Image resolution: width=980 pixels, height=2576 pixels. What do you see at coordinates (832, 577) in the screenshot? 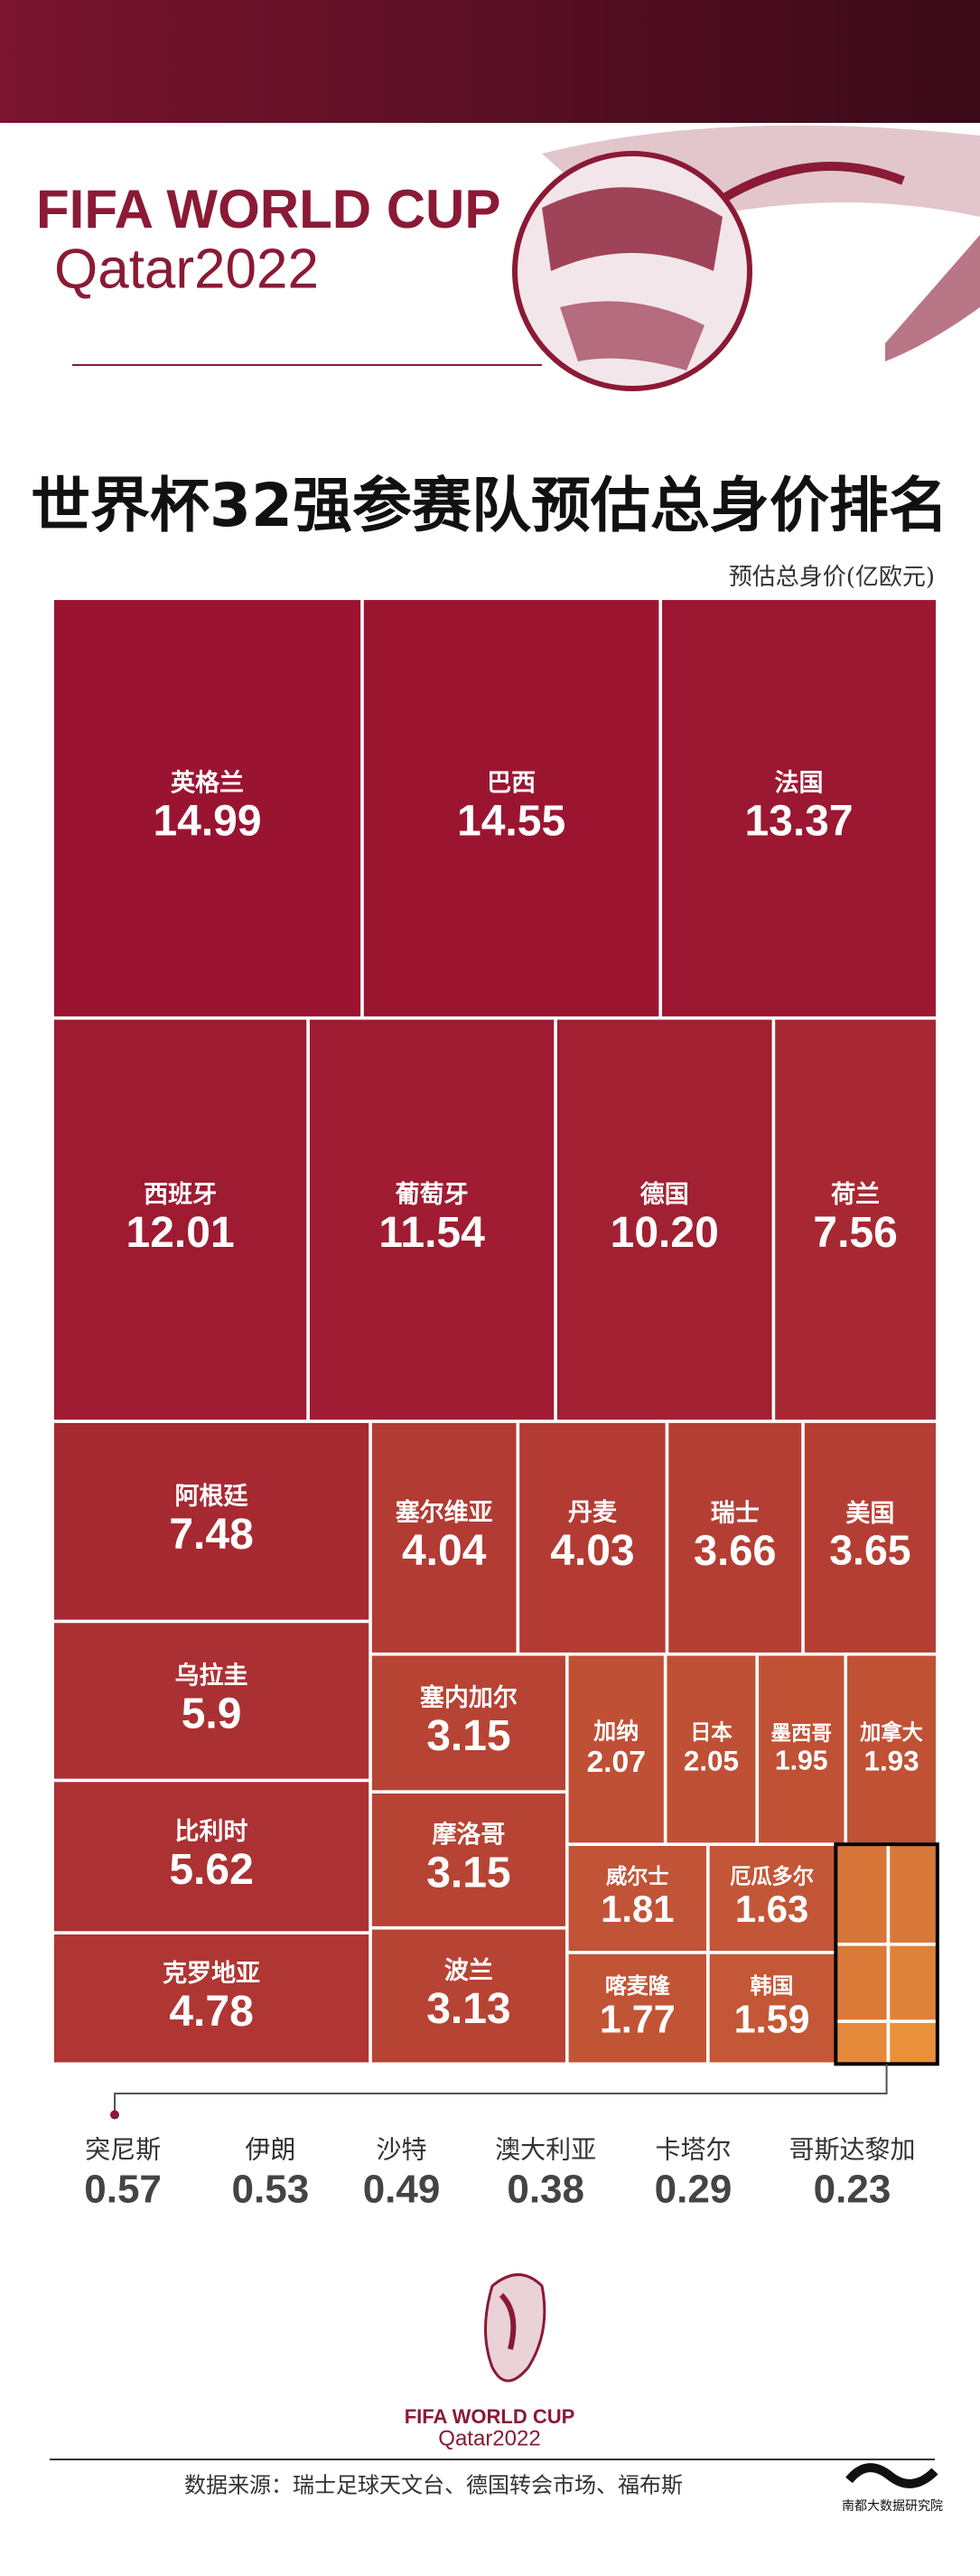
I see `unit-label: 预估总身价(亿欧元)` at bounding box center [832, 577].